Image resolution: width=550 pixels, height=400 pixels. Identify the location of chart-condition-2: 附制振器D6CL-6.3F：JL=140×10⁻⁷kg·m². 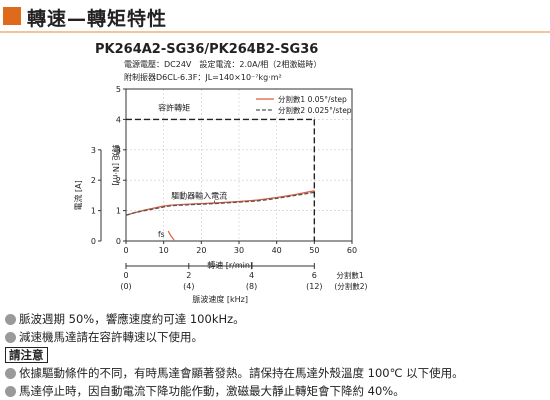
(203, 77).